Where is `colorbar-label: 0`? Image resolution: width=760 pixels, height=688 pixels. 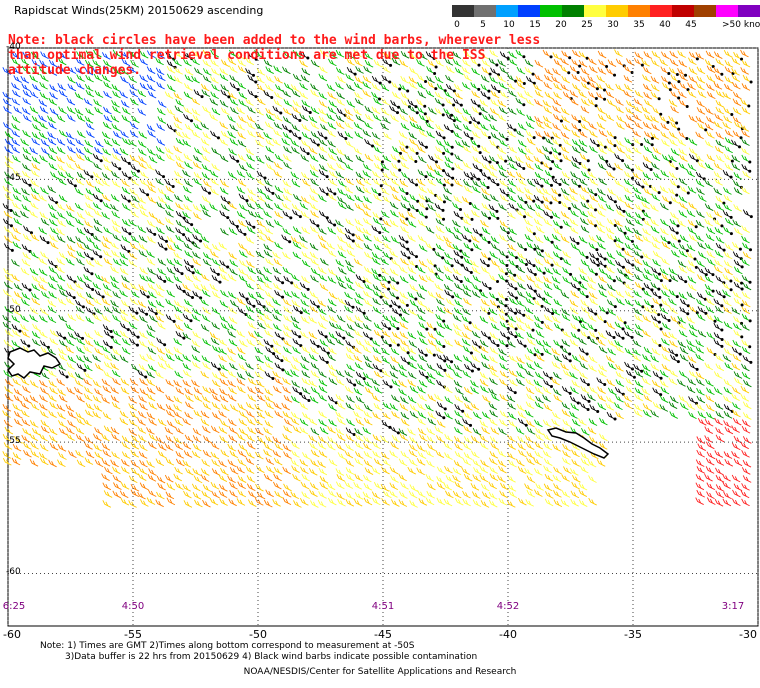
colorbar-label: 0 is located at coordinates (457, 25).